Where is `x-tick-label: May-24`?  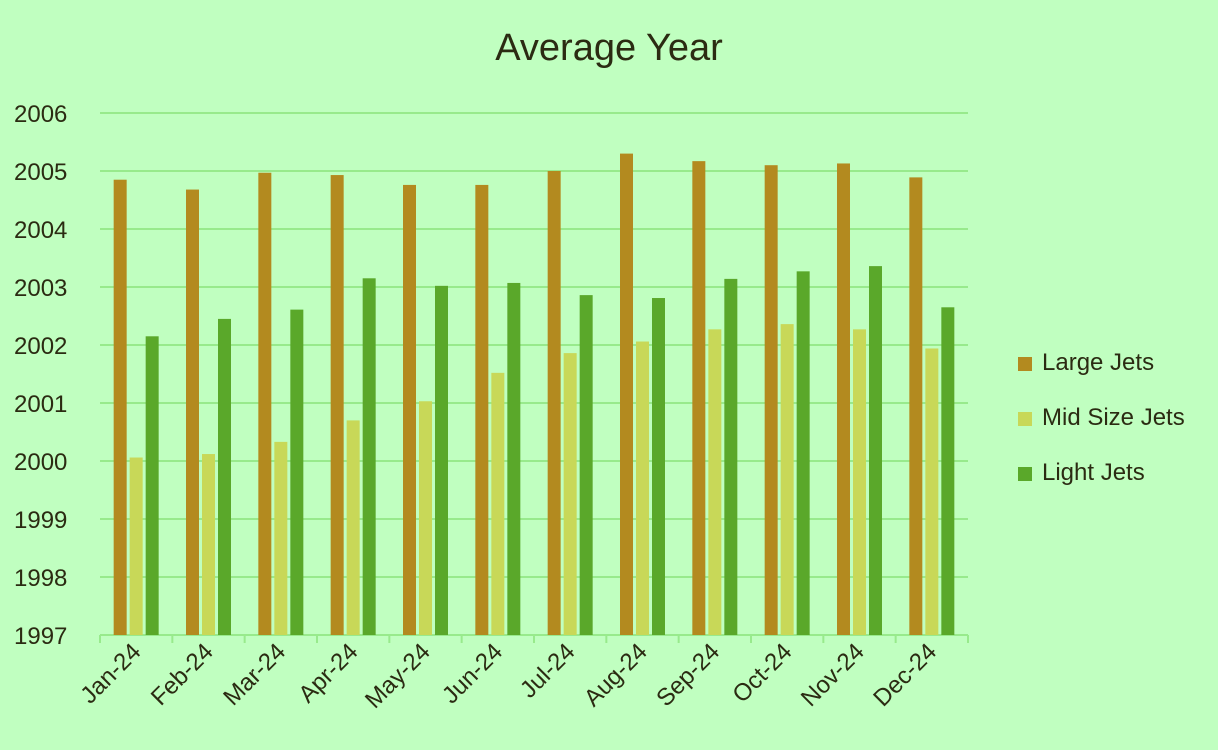
x-tick-label: May-24 is located at coordinates (398, 676).